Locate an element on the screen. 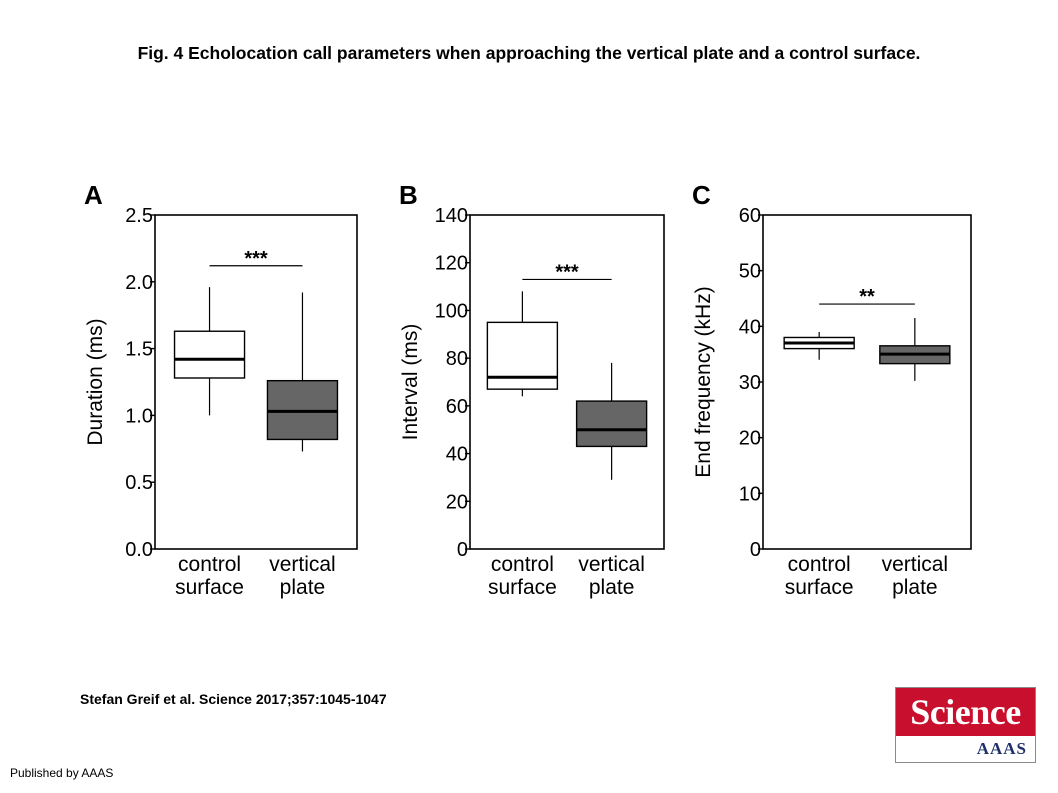 The image size is (1058, 793). panel-c-letter: C is located at coordinates (701, 195).